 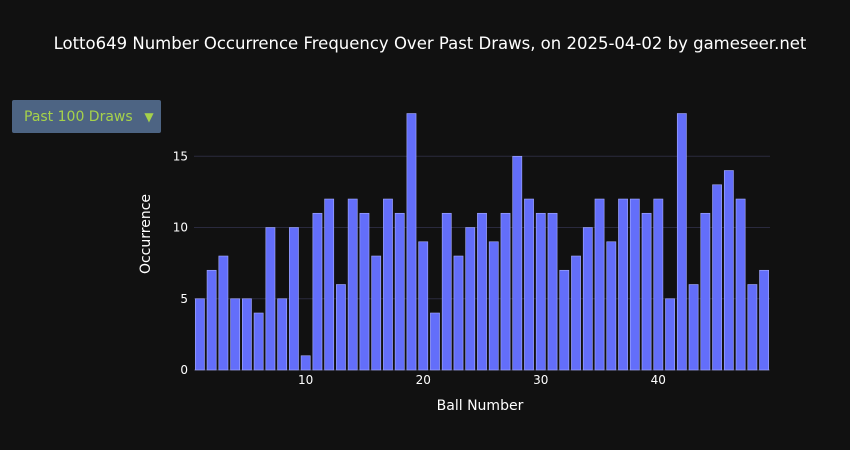 I want to click on x-axis-title: Ball Number, so click(x=480, y=406).